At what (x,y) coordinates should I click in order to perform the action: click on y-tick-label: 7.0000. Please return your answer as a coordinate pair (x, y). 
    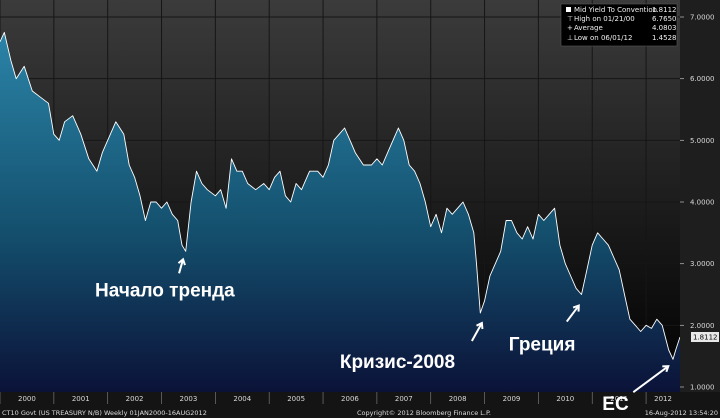
    Looking at the image, I should click on (702, 18).